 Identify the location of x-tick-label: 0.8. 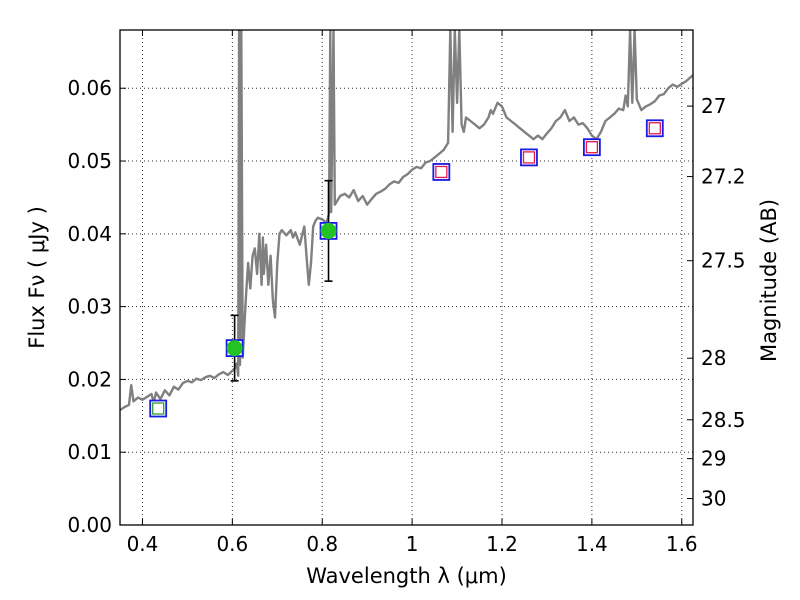
(322, 544).